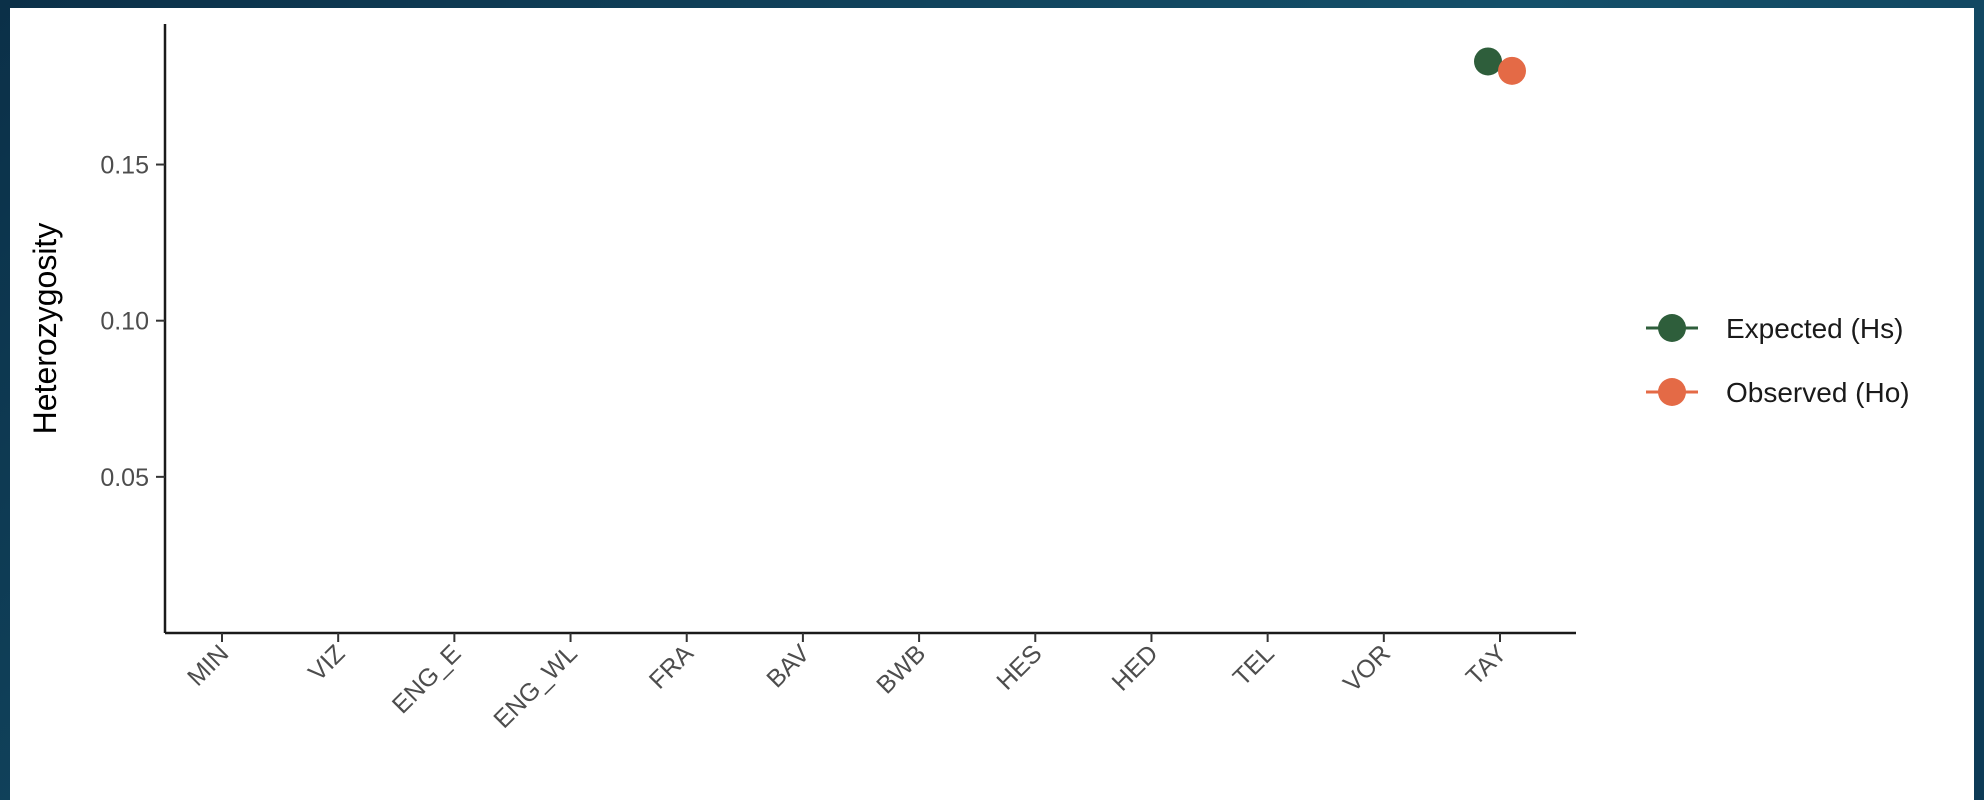 The height and width of the screenshot is (800, 1984). I want to click on data-points, so click(1500, 66).